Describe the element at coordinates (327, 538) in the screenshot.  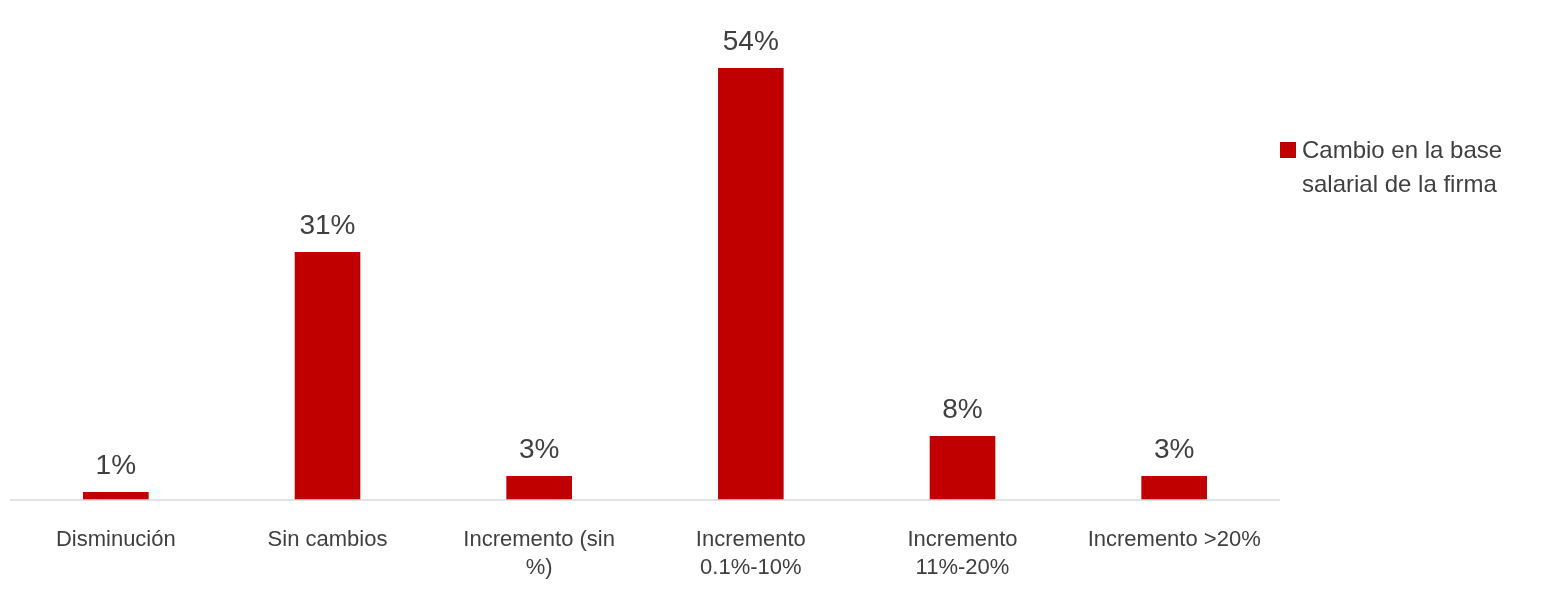
I see `x-tick-label: Sin cambios` at that location.